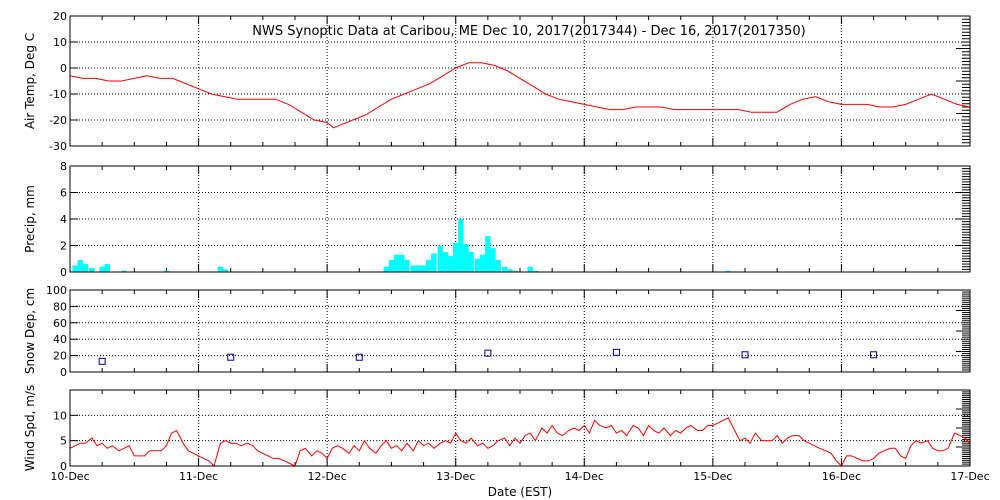  What do you see at coordinates (30, 428) in the screenshot?
I see `wind-speed-y-axis-label: Wind Spd, m/s` at bounding box center [30, 428].